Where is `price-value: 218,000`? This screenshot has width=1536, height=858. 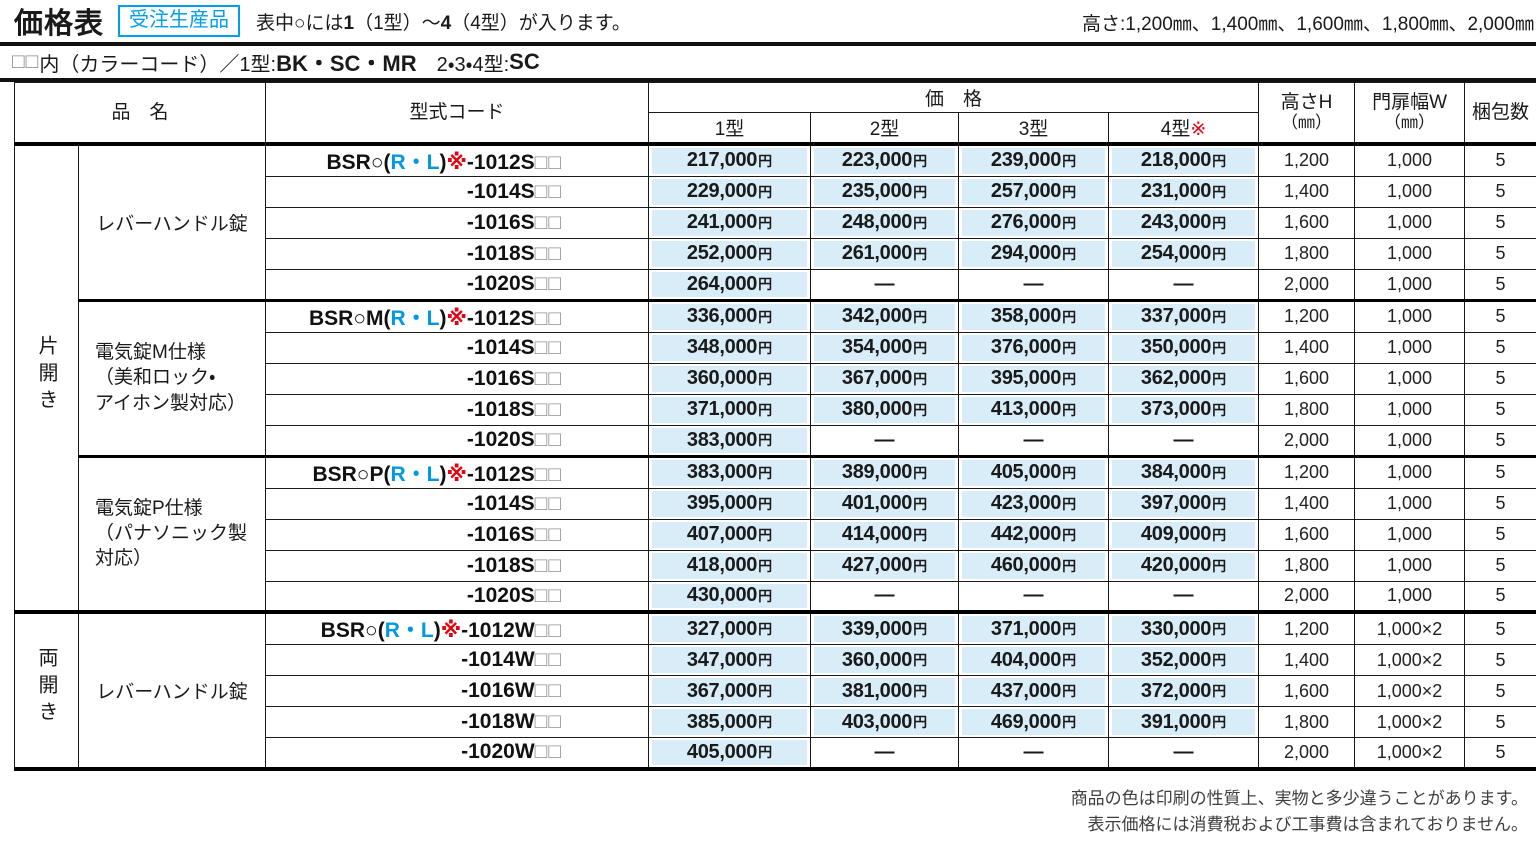
price-value: 218,000 is located at coordinates (1176, 160).